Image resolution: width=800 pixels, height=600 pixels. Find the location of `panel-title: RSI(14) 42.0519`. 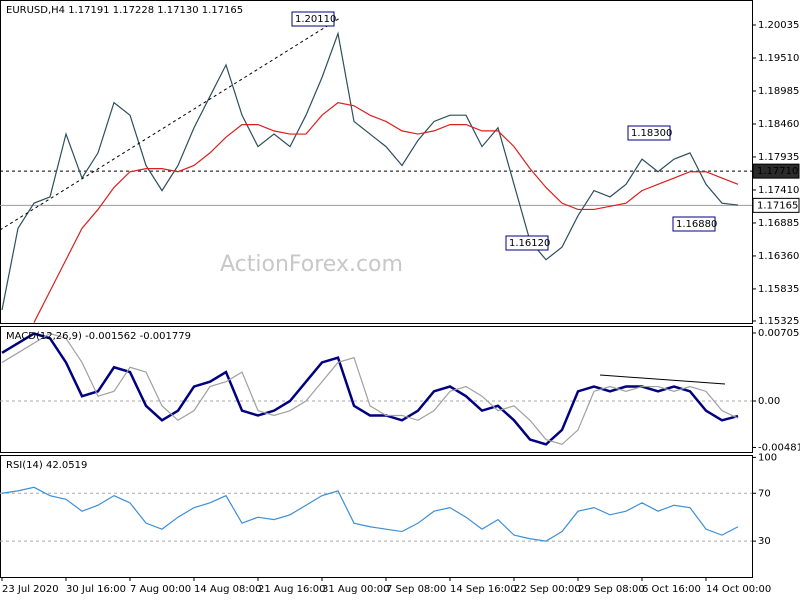

panel-title: RSI(14) 42.0519 is located at coordinates (46, 465).